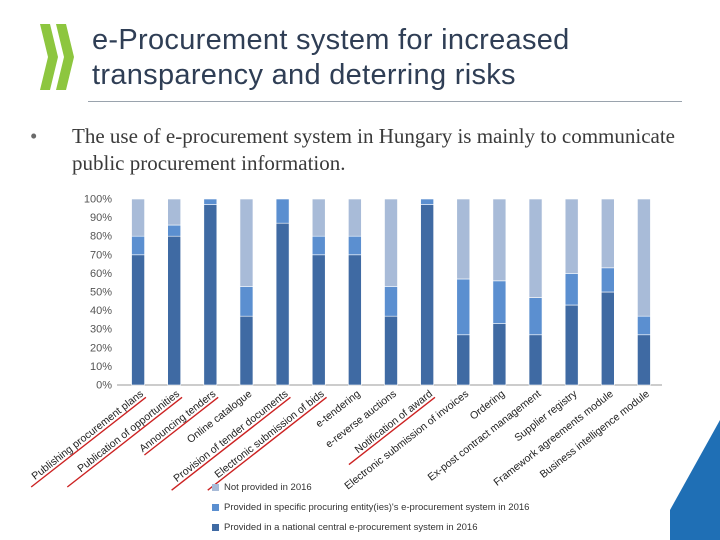 Image resolution: width=720 pixels, height=540 pixels. I want to click on y-tick-label: 40%, so click(101, 311).